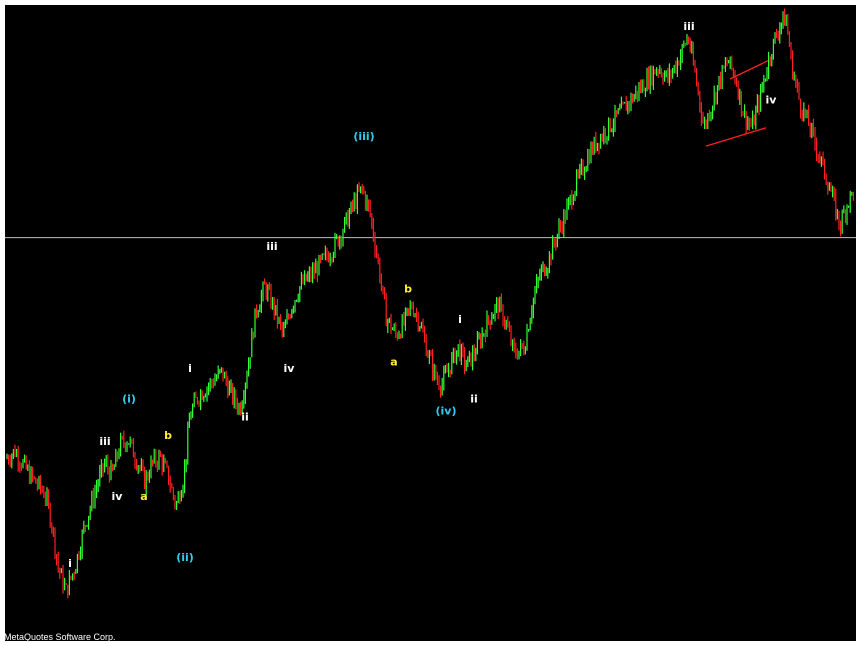 Image resolution: width=856 pixels, height=646 pixels. What do you see at coordinates (737, 103) in the screenshot?
I see `triangle-pattern` at bounding box center [737, 103].